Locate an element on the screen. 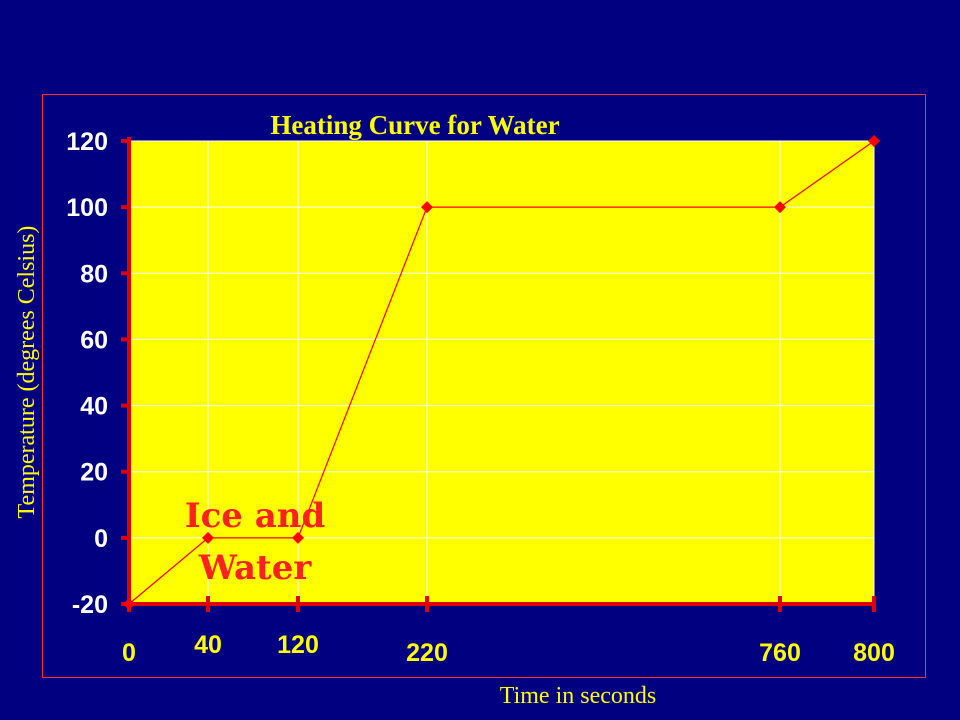 This screenshot has height=720, width=960. annotation-ice-and: Ice and is located at coordinates (255, 516).